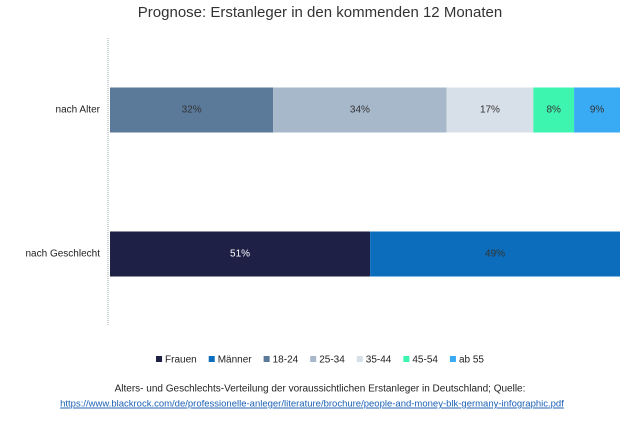 The image size is (640, 442). What do you see at coordinates (78, 110) in the screenshot?
I see `y-tick-label: nach Alter` at bounding box center [78, 110].